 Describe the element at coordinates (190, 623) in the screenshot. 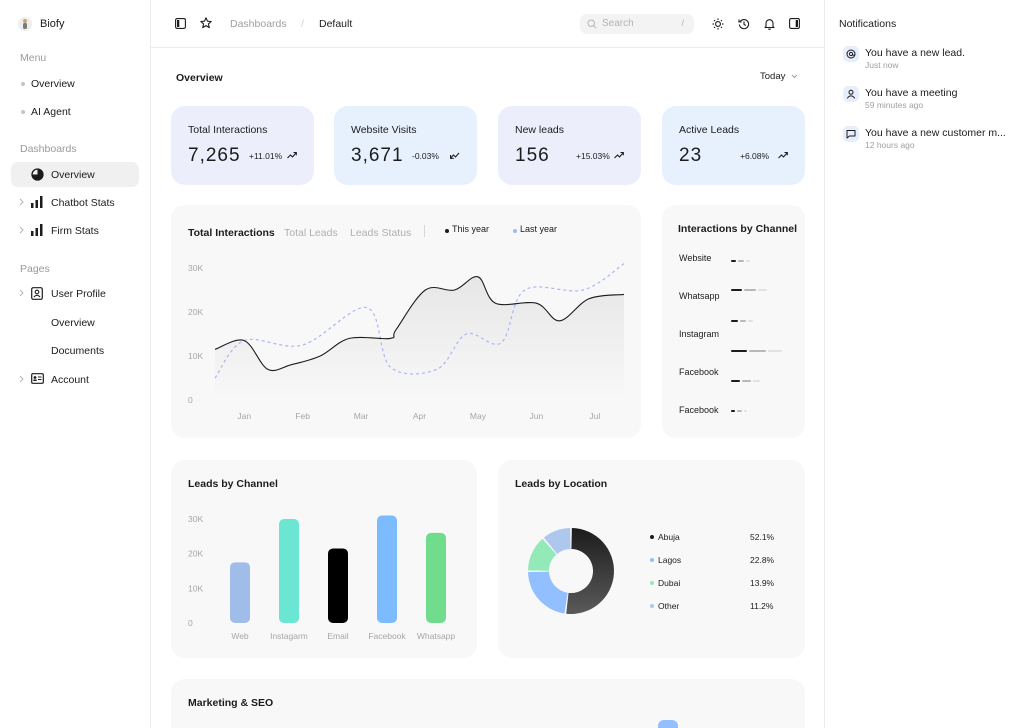

I see `y-tick-label: 0` at that location.